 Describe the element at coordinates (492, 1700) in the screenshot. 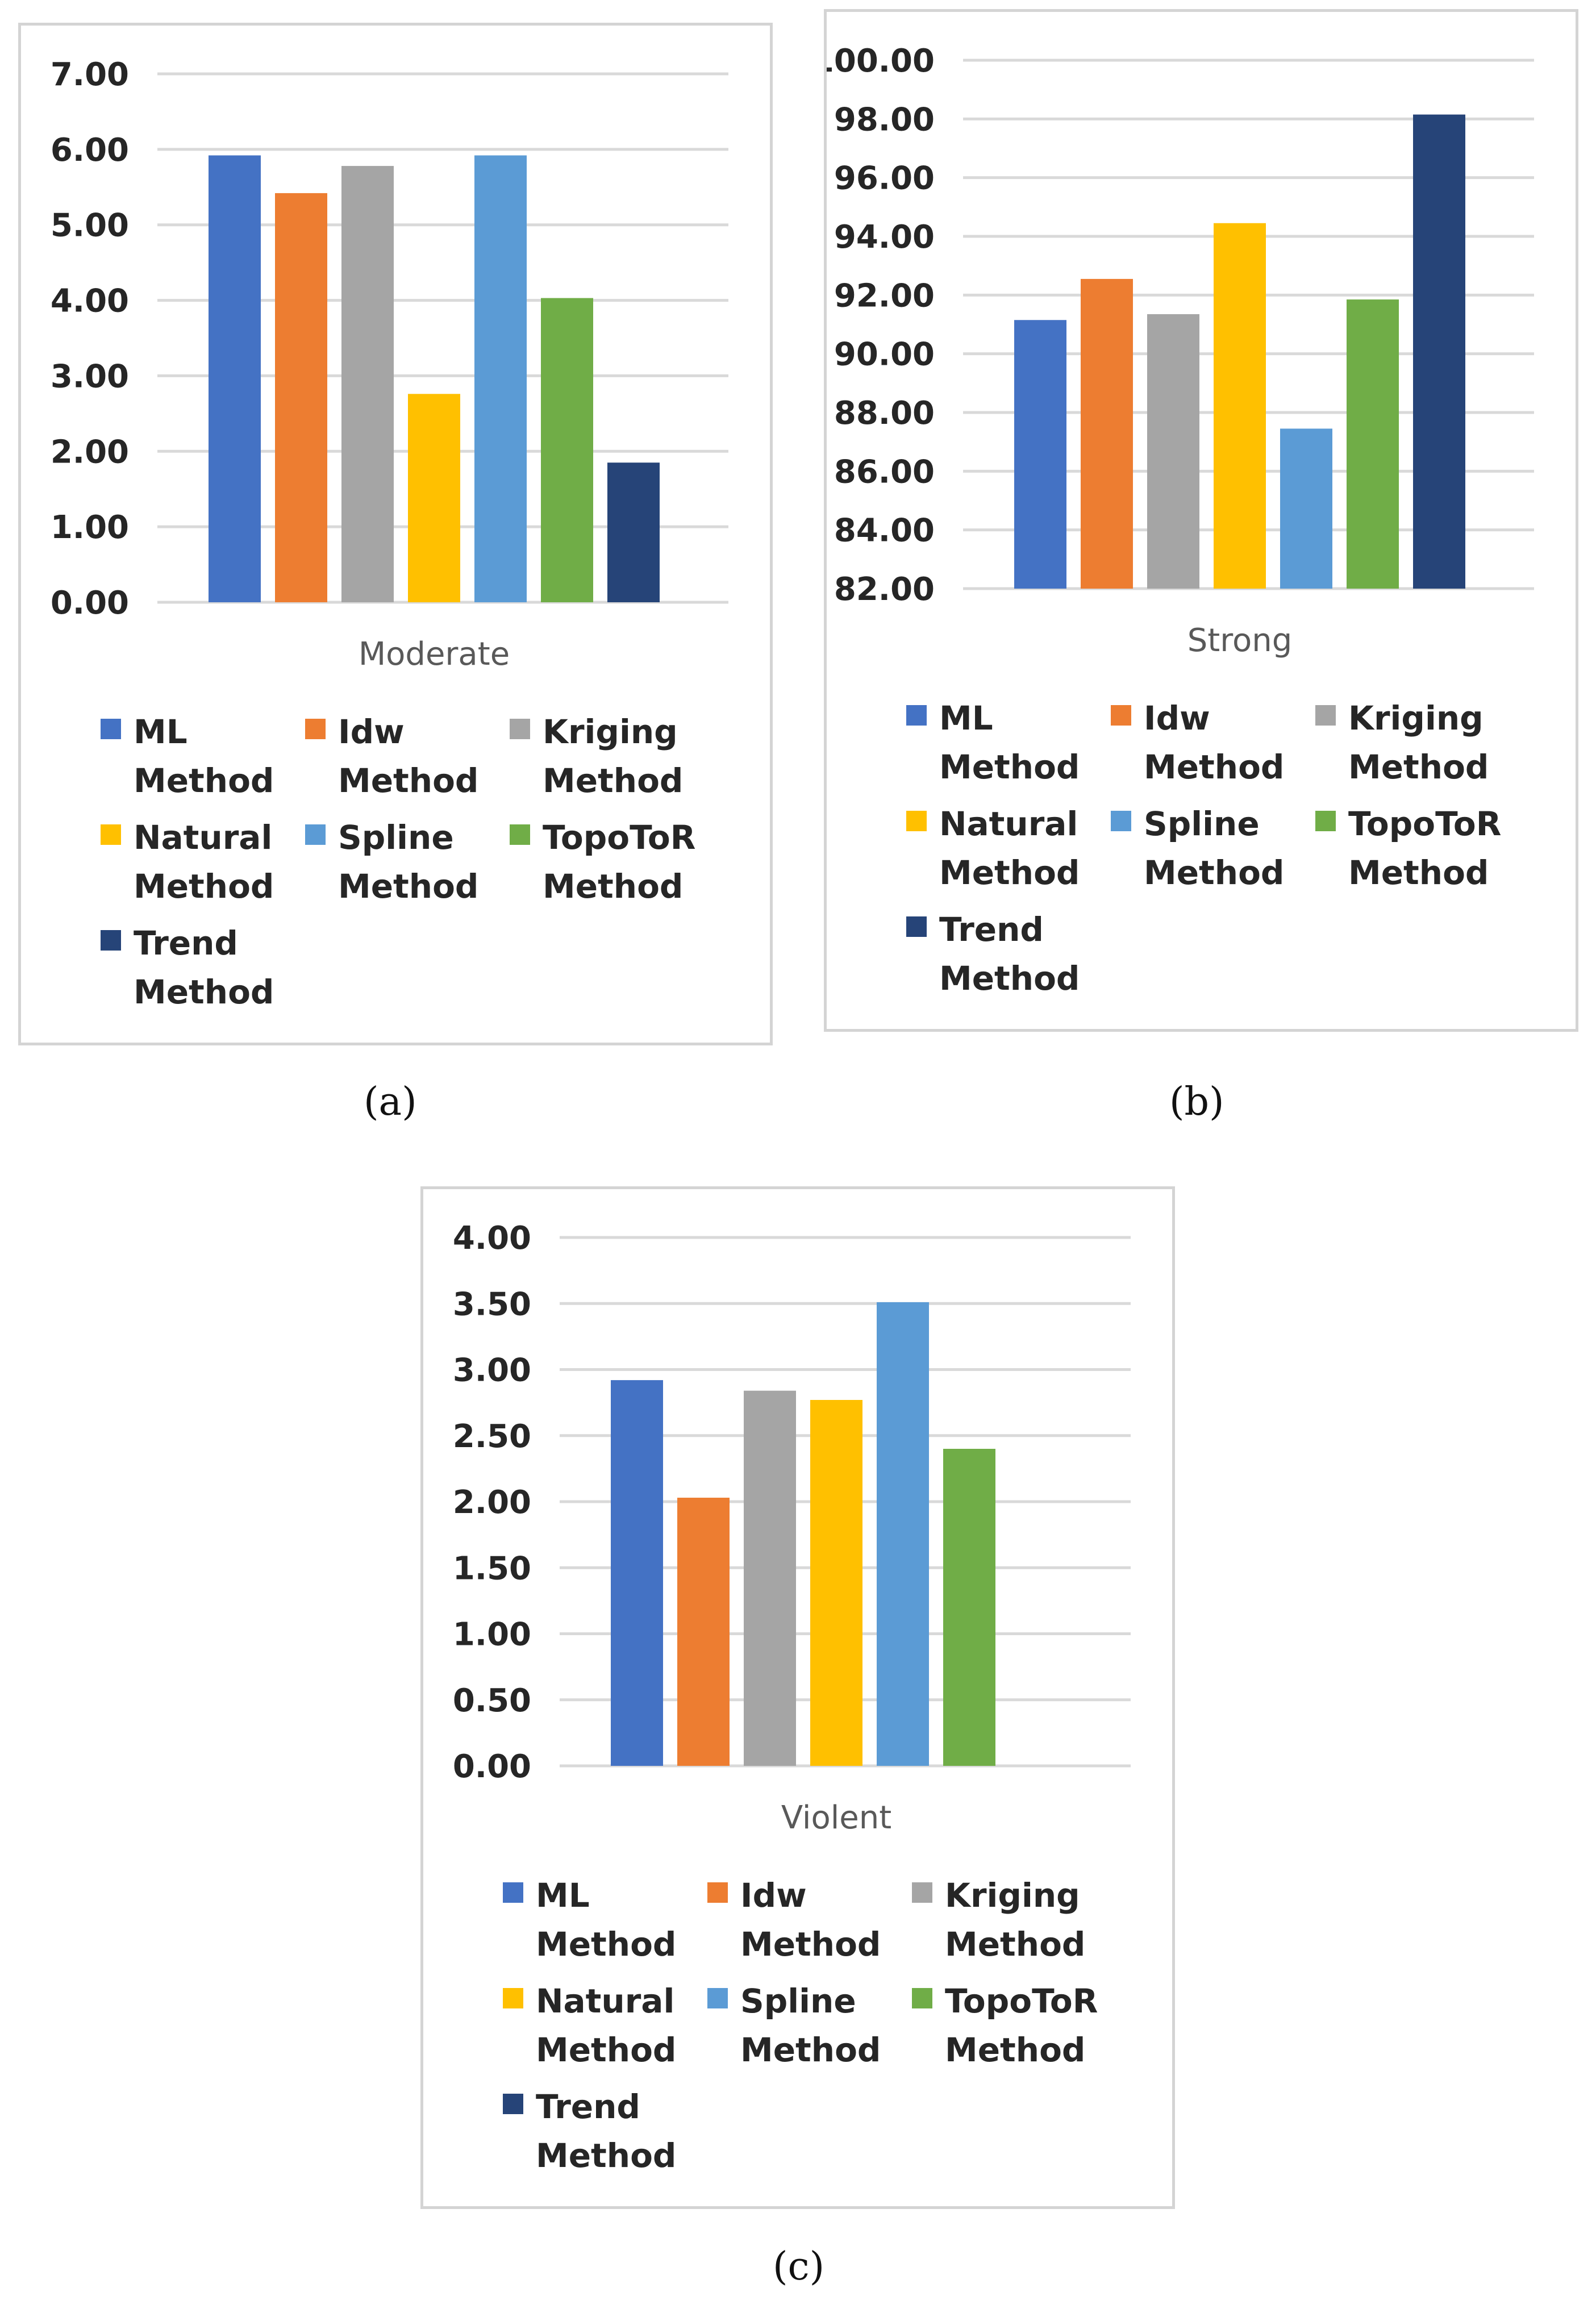

I see `chart-c-ytick-label: 0.50` at that location.